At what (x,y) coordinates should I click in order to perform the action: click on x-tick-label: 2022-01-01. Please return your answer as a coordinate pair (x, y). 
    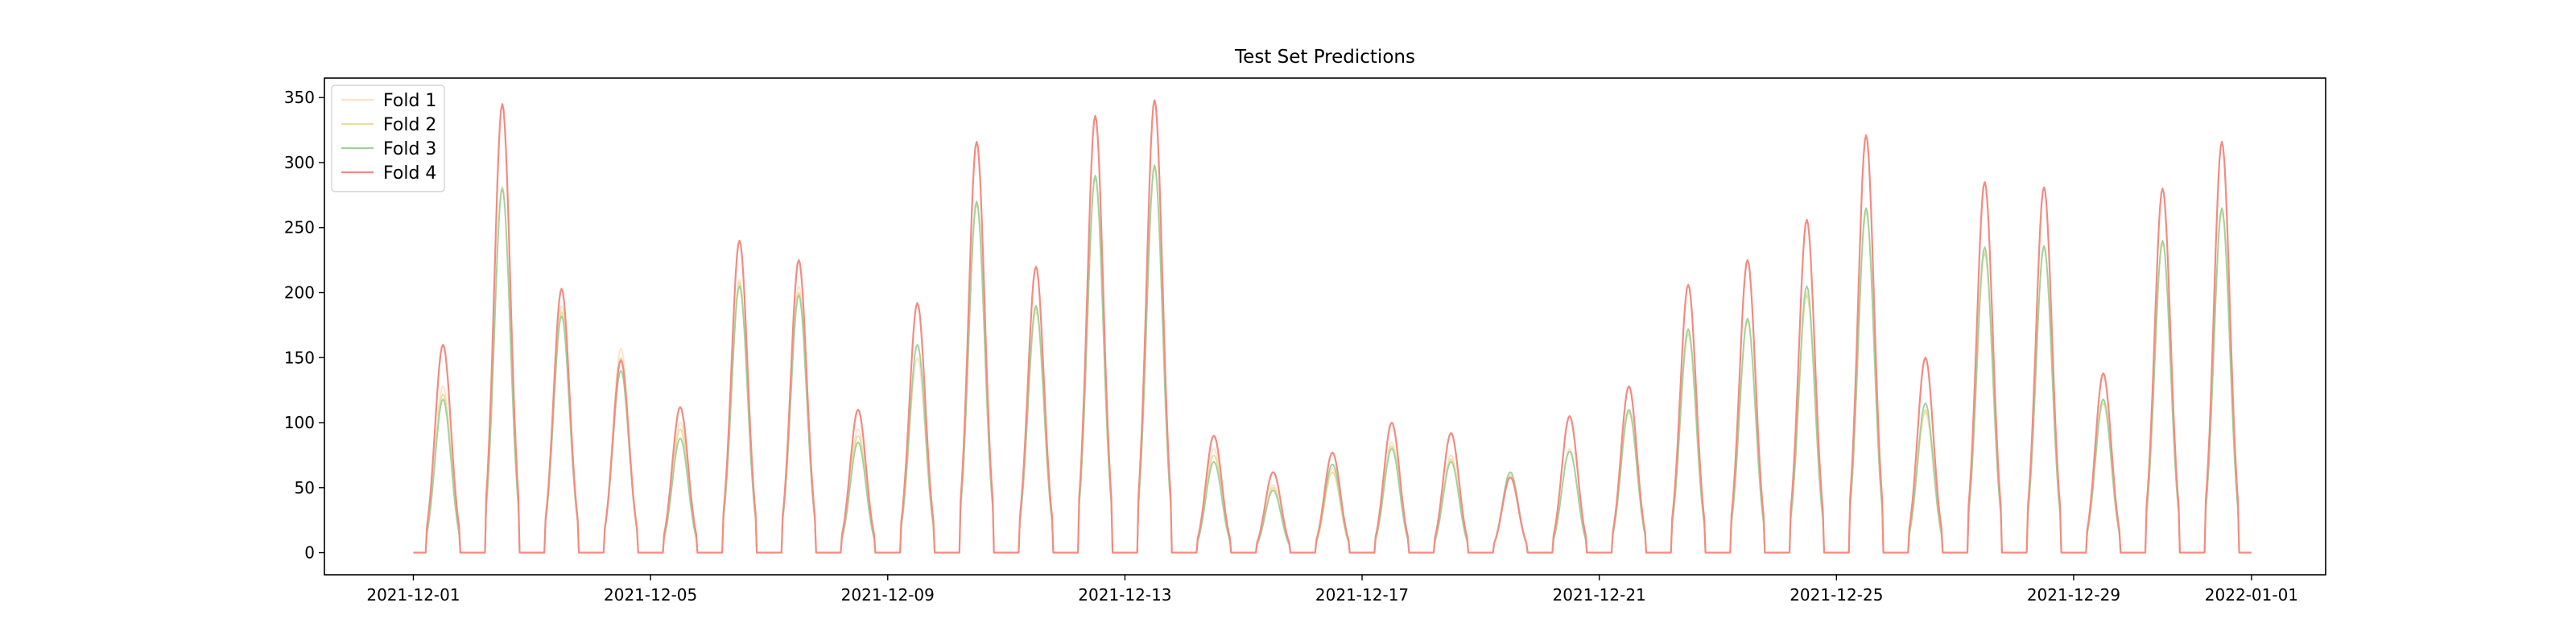
    Looking at the image, I should click on (2251, 595).